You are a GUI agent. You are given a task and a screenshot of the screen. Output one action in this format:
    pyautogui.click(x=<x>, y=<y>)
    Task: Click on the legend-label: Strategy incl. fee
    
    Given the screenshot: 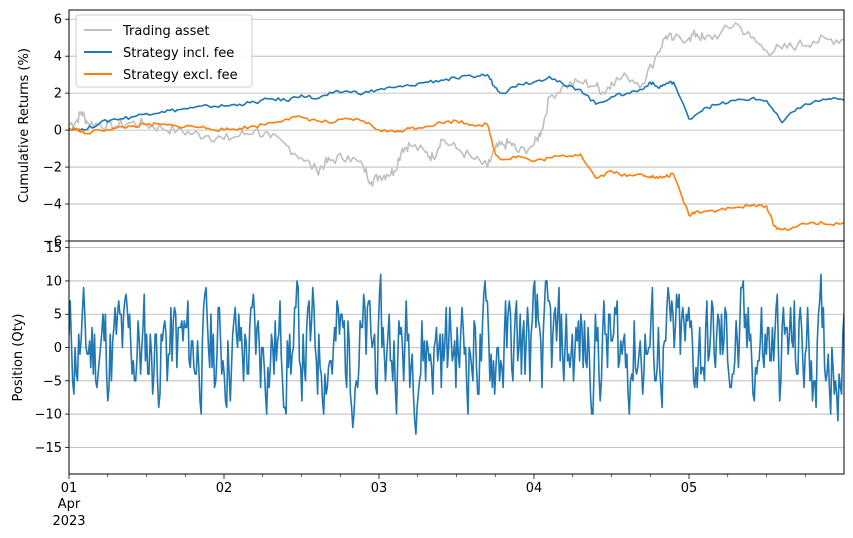 What is the action you would take?
    pyautogui.click(x=178, y=53)
    